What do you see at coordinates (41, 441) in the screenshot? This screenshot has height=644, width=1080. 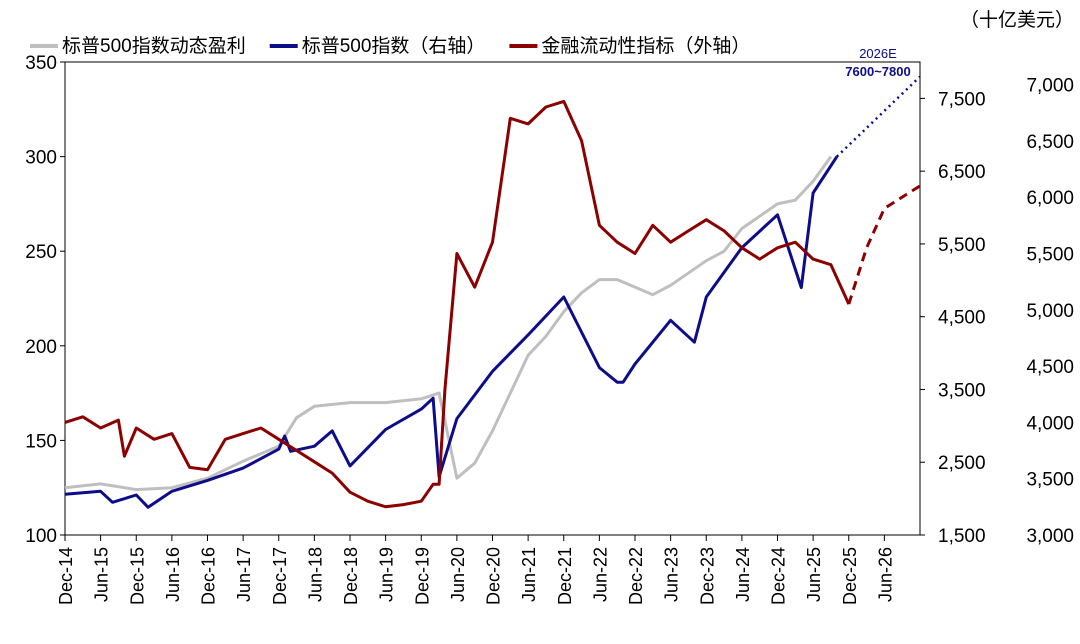 I see `left-axis-tick-label: 150` at bounding box center [41, 441].